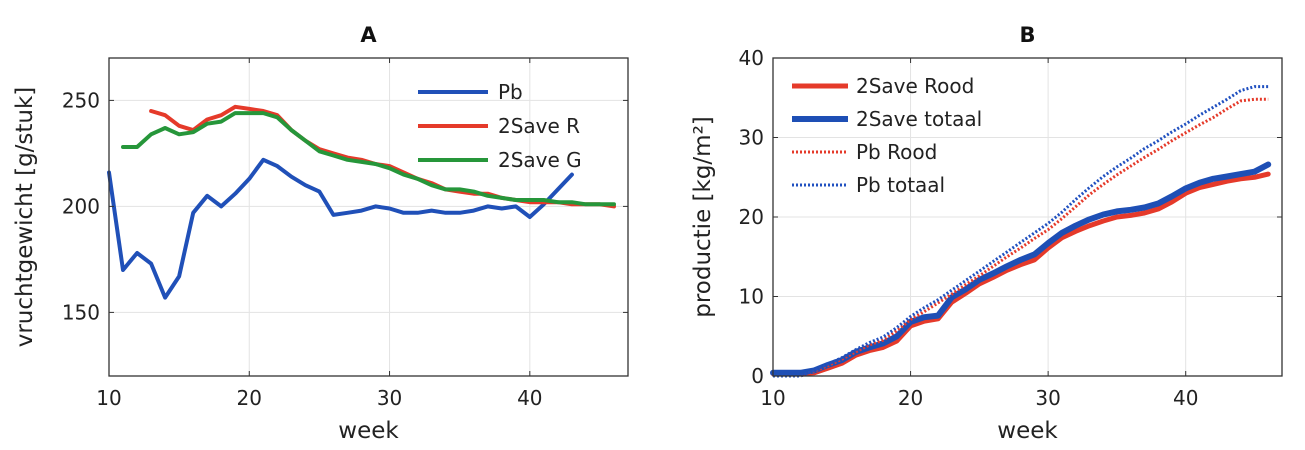 The width and height of the screenshot is (1305, 450). Describe the element at coordinates (751, 58) in the screenshot. I see `y-tick-label: 40` at that location.